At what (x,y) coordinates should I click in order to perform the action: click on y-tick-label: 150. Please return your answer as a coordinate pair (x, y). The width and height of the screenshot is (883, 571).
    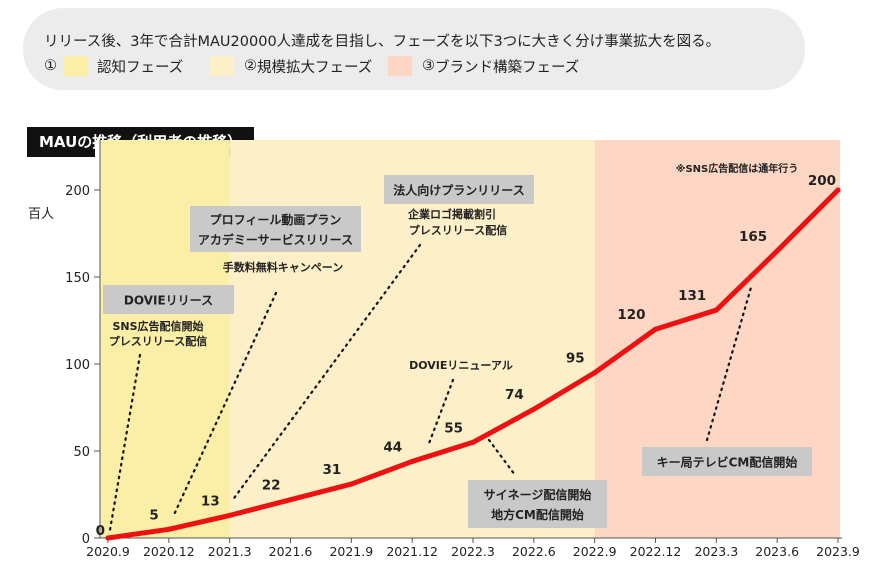
    Looking at the image, I should click on (77, 278).